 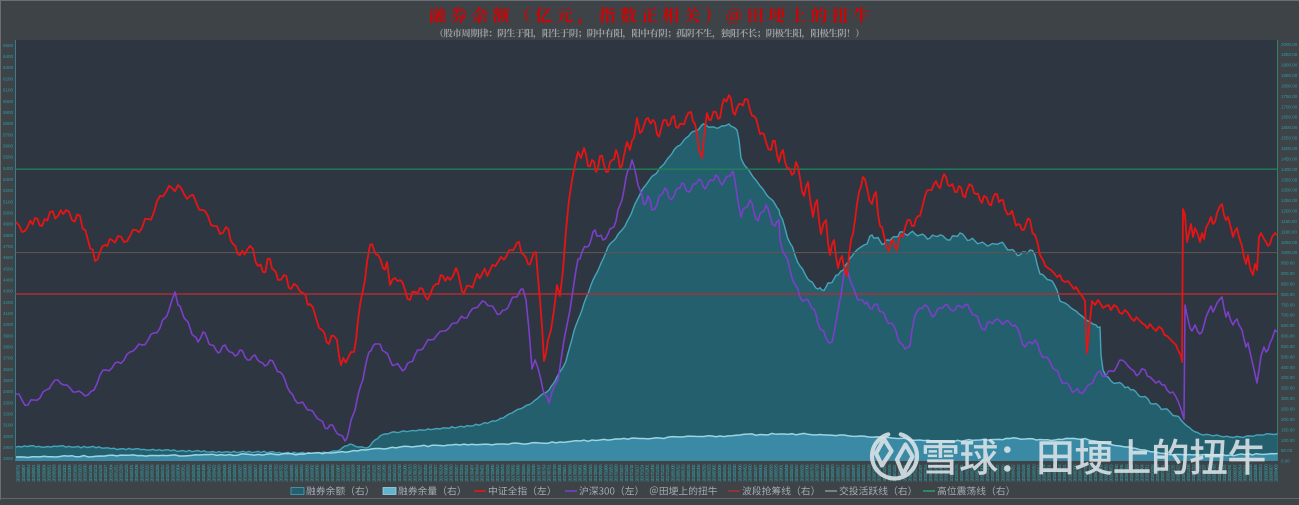 I want to click on svg-text: 2017/10/06, so click(x=605, y=473).